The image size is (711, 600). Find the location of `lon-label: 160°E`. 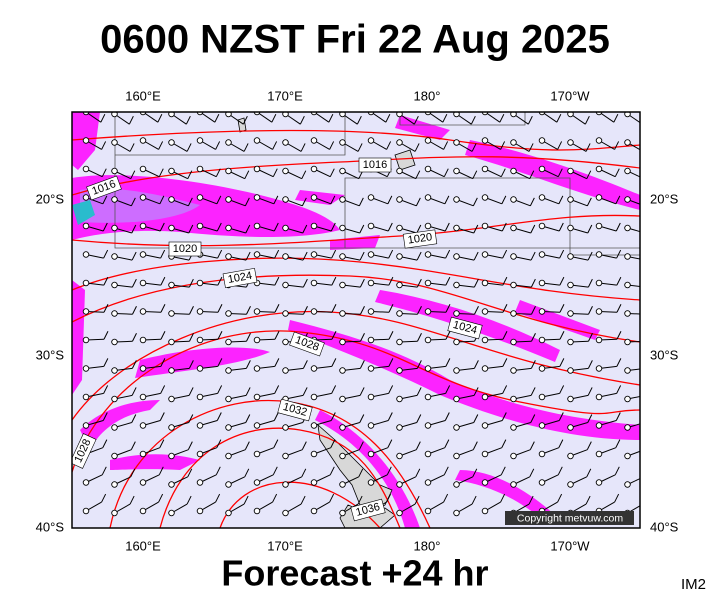

lon-label: 160°E is located at coordinates (143, 545).